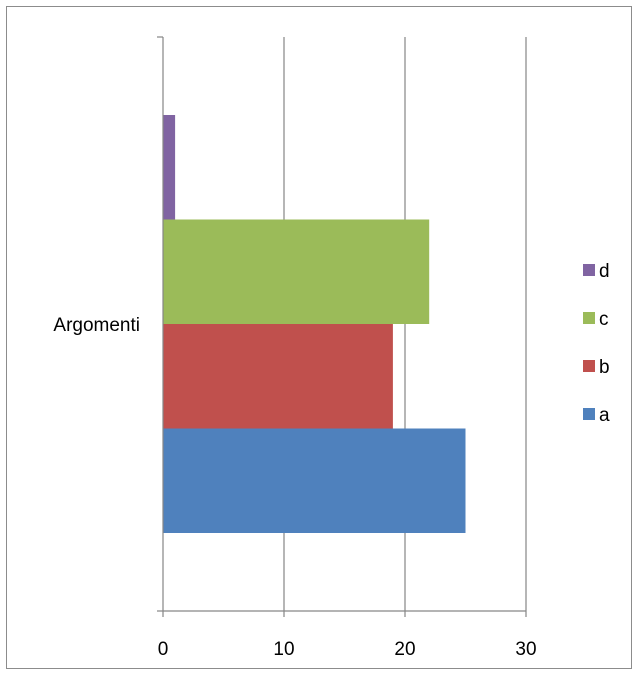 The height and width of the screenshot is (675, 638). Describe the element at coordinates (596, 367) in the screenshot. I see `legend-item-b: b` at that location.